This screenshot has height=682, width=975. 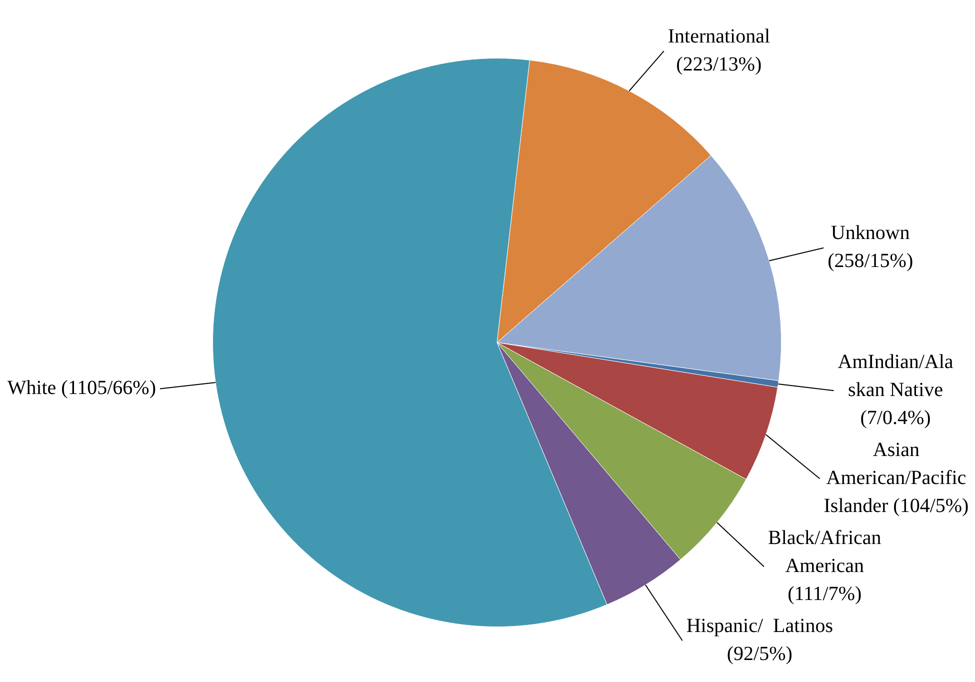 I want to click on slice-label: Black/African American (111/7%), so click(x=825, y=565).